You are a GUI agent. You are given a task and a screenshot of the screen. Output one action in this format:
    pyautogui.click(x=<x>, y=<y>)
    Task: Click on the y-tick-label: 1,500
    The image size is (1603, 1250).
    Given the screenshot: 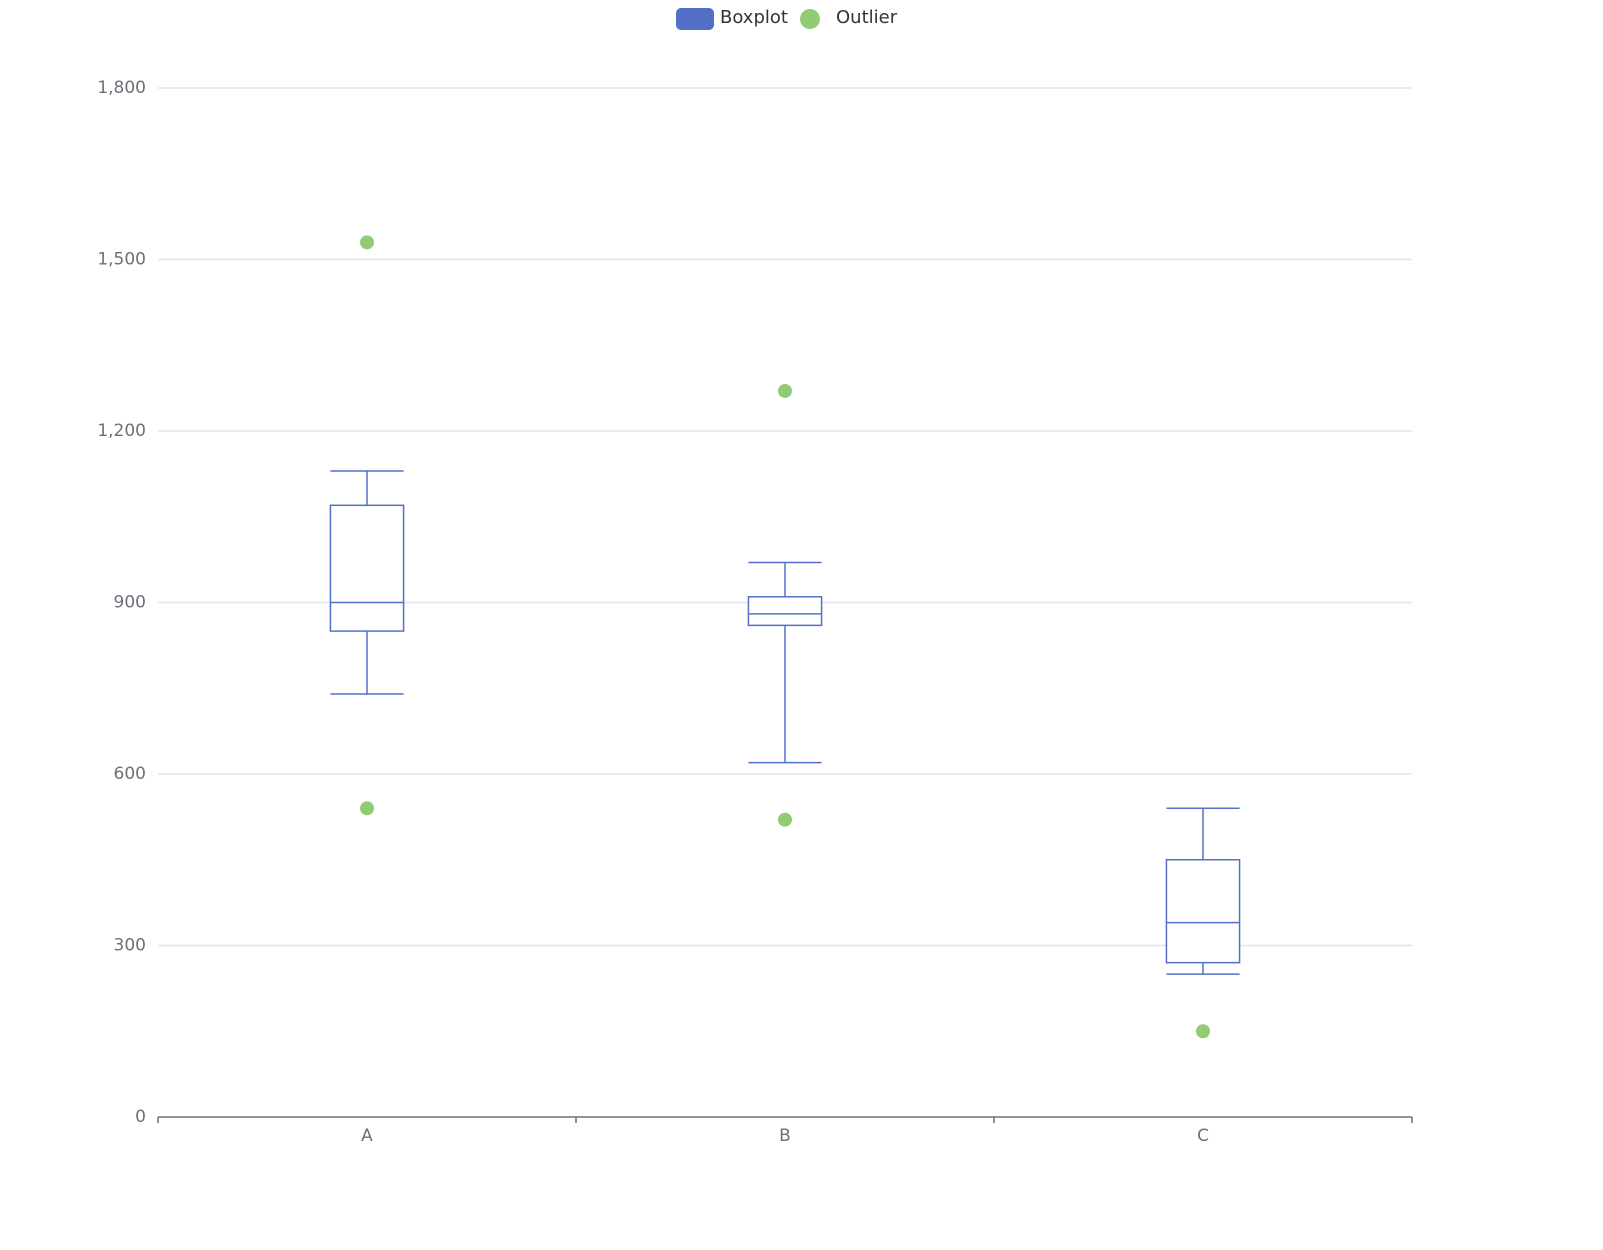 What is the action you would take?
    pyautogui.click(x=121, y=260)
    